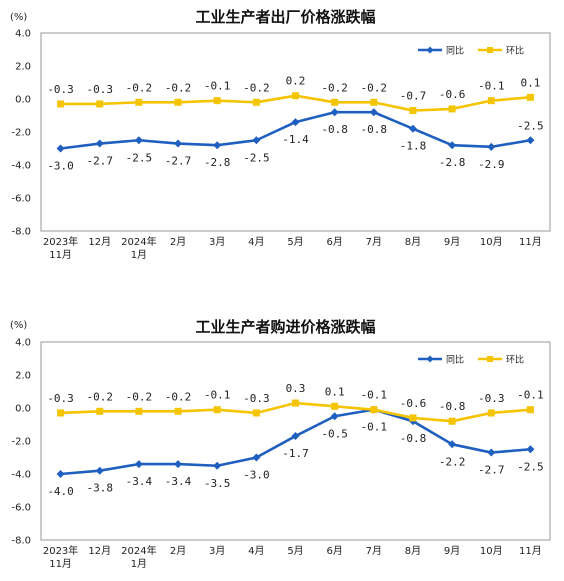 This screenshot has height=581, width=564. What do you see at coordinates (413, 551) in the screenshot?
I see `x-tick-label: 8月` at bounding box center [413, 551].